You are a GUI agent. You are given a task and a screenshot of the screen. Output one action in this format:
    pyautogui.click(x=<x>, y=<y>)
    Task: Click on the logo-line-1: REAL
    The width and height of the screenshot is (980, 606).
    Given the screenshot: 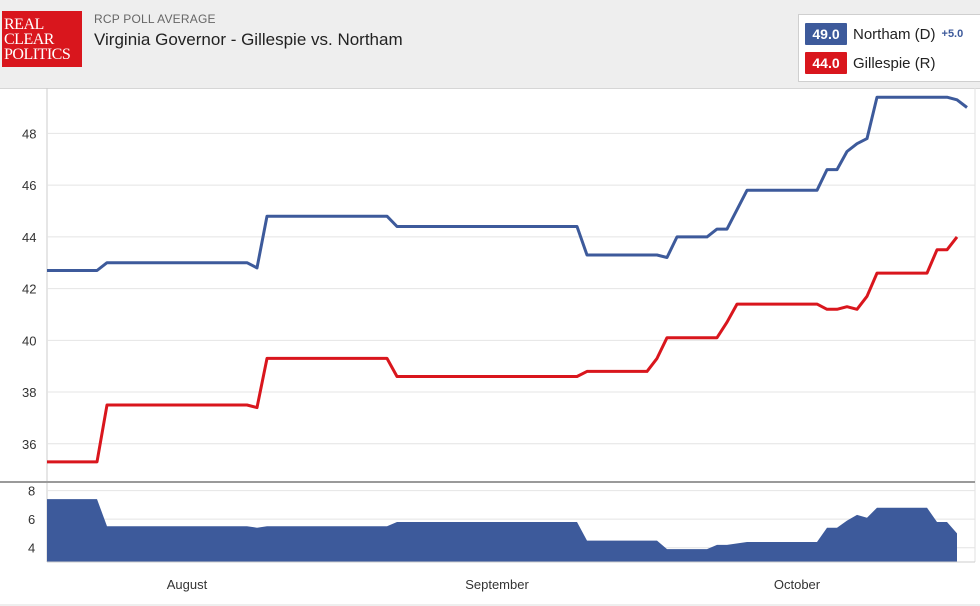 What is the action you would take?
    pyautogui.click(x=24, y=24)
    